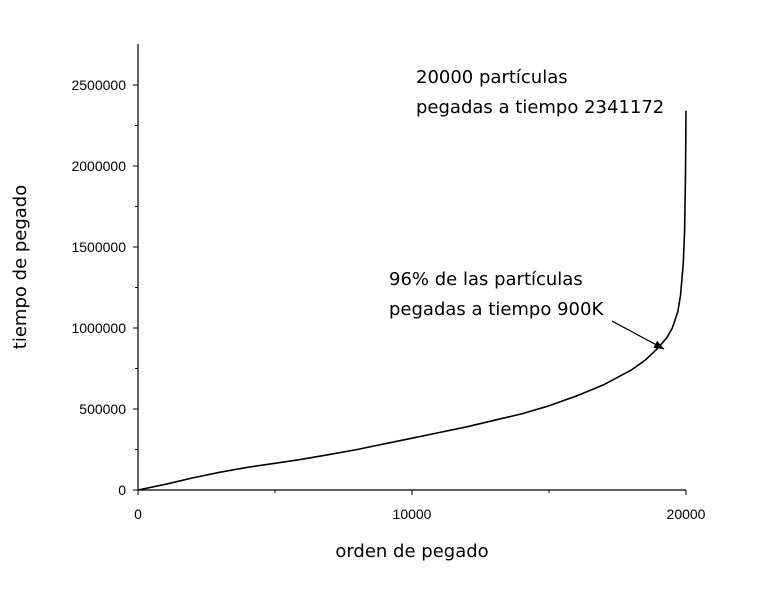 This screenshot has height=589, width=757. What do you see at coordinates (98, 166) in the screenshot?
I see `y-tick-label: 2000000` at bounding box center [98, 166].